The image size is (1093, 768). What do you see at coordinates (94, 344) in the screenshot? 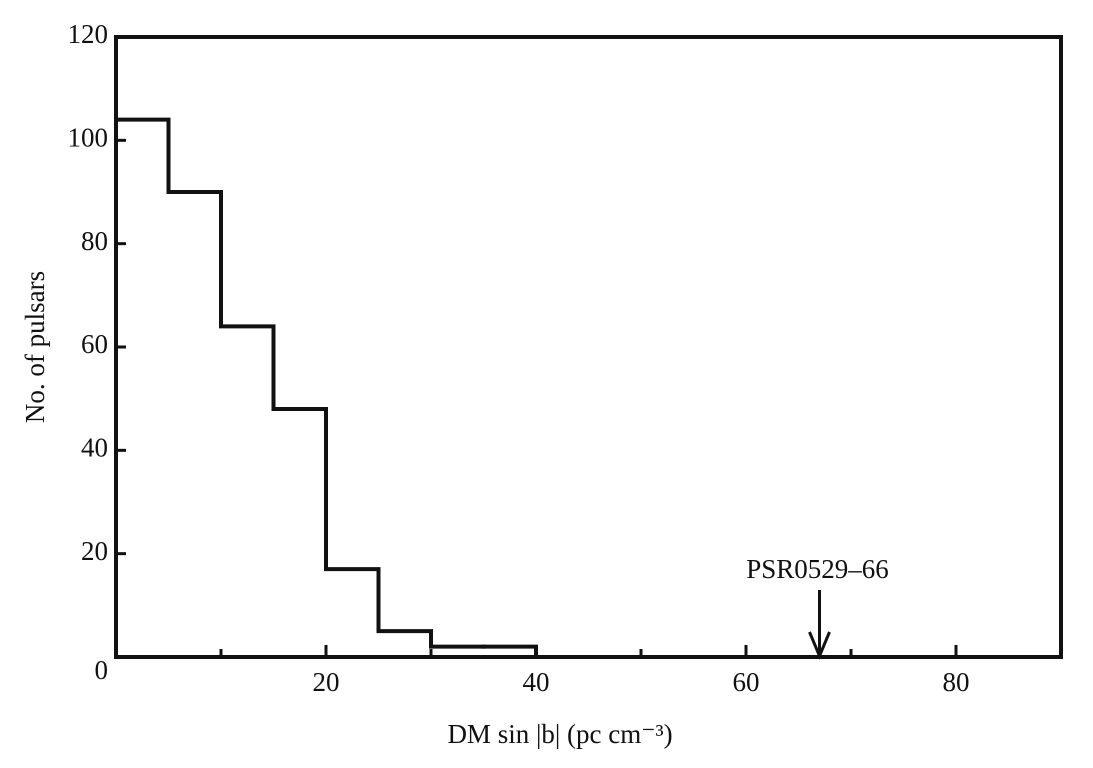
I see `y-tick-label: 60` at bounding box center [94, 344].